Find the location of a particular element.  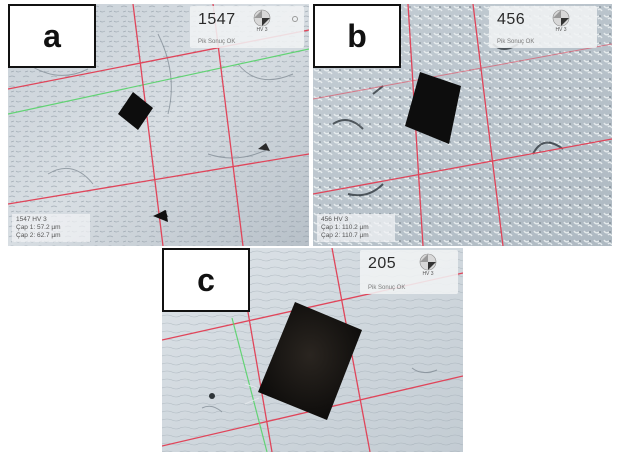

measurement-readout-b: 456 HV 3 Çap 1: 110.2 µm Çap 2: 110.7 µm is located at coordinates (356, 228).